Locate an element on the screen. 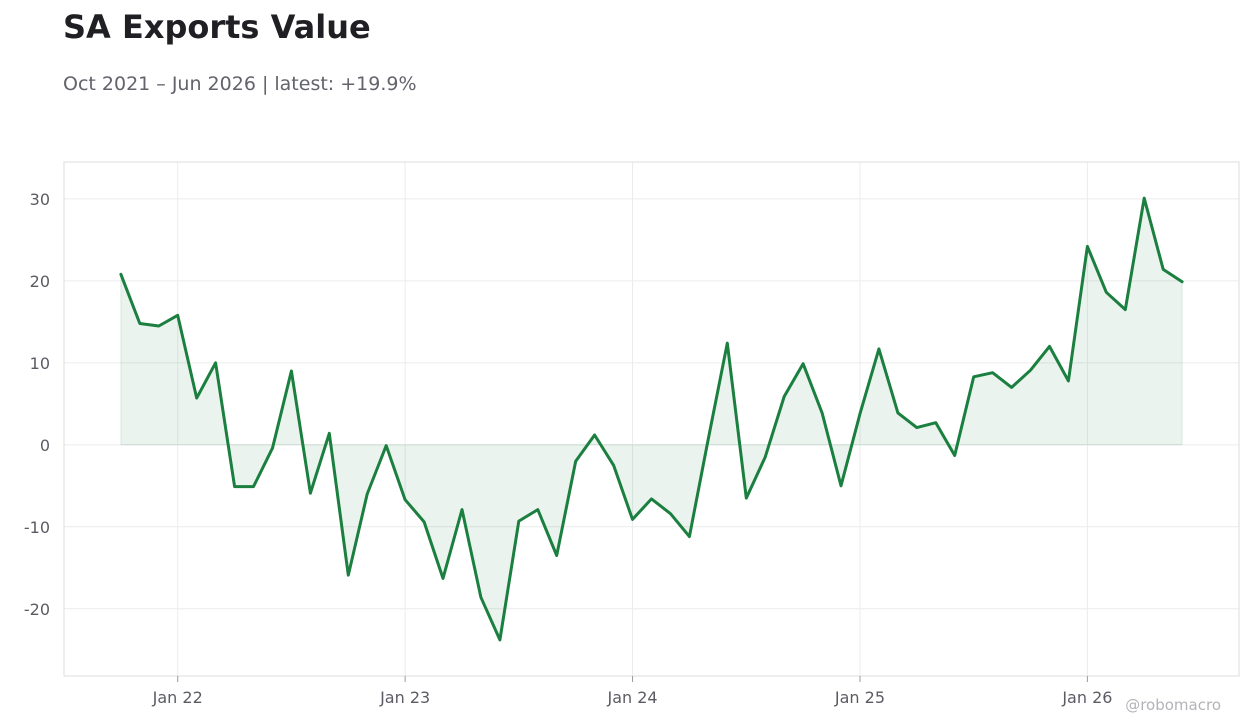  y-tick-label: 20 is located at coordinates (40, 281).